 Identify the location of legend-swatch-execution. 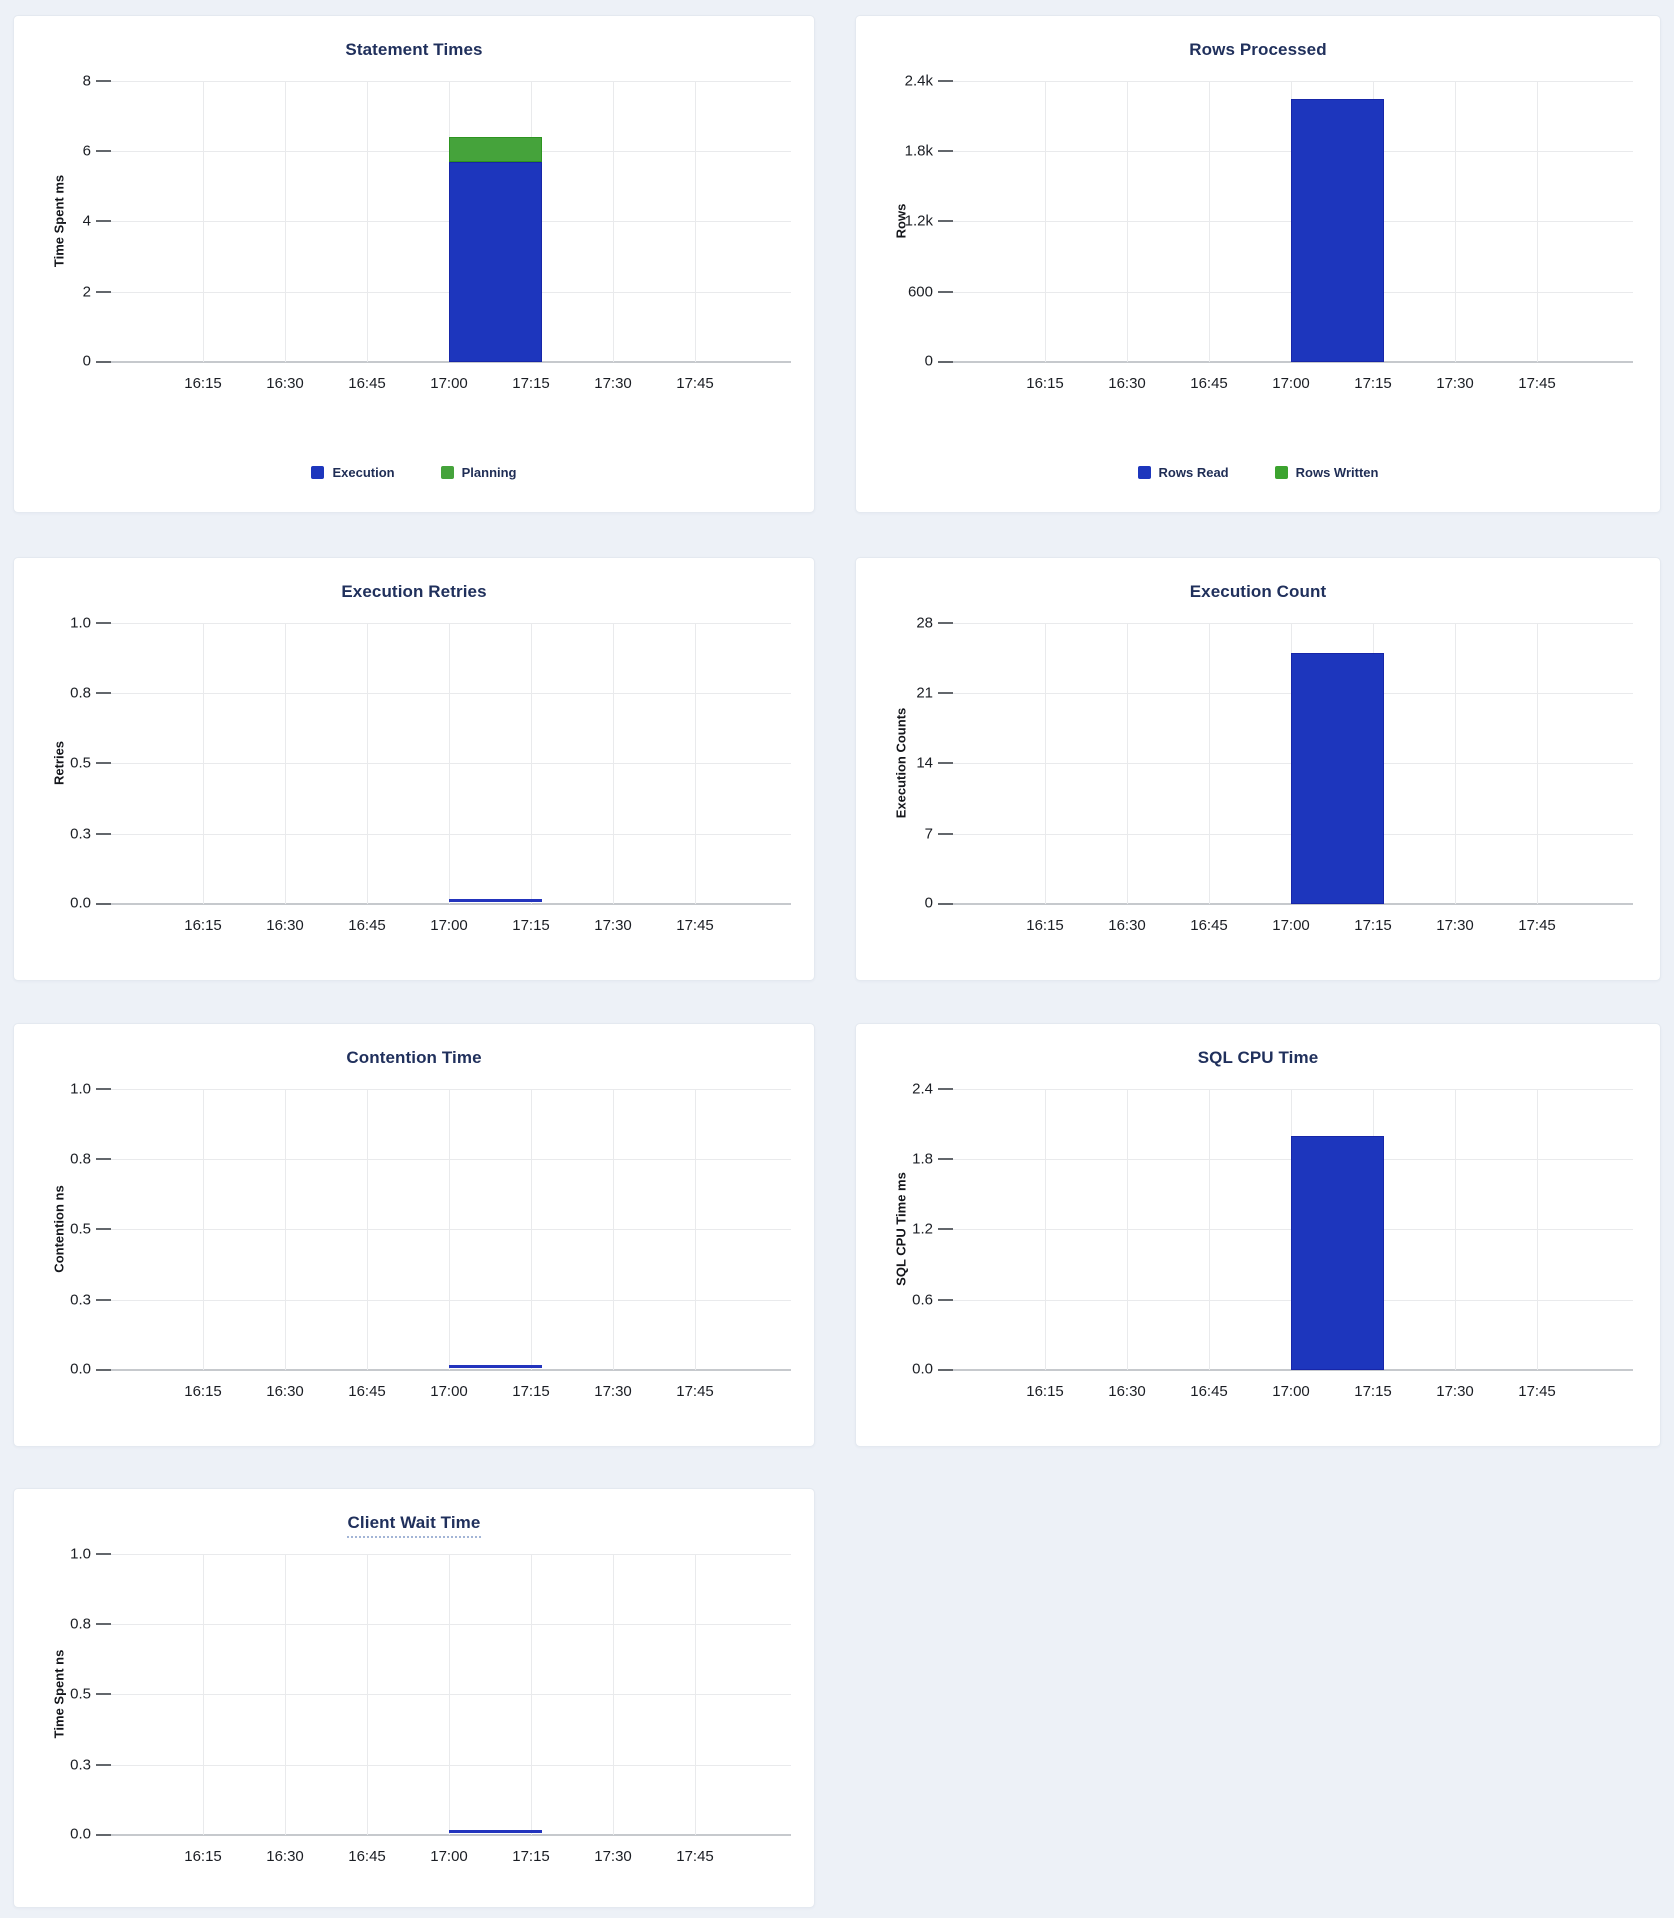
(318, 472).